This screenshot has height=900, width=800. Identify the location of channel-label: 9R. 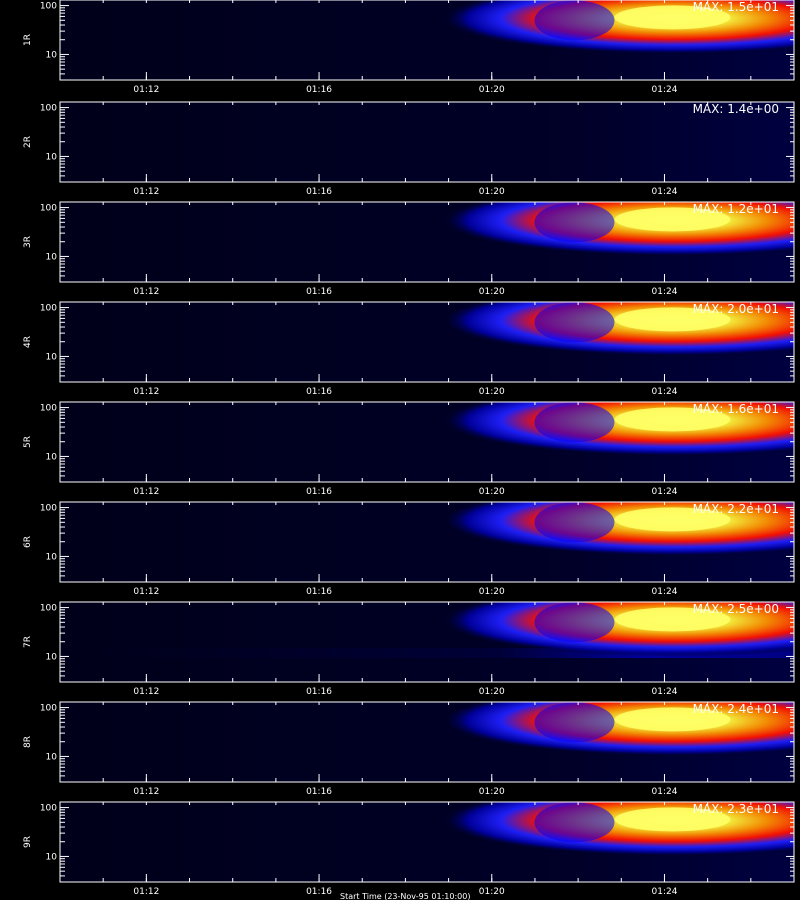
(28, 842).